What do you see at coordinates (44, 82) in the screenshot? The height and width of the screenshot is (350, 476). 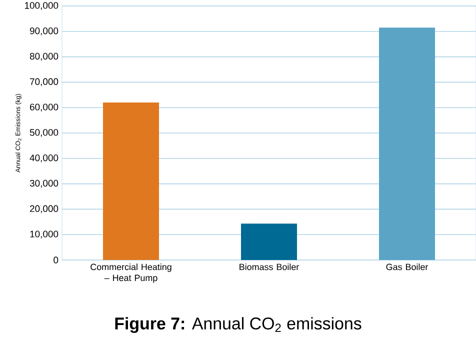 I see `y-tick-label: 70,000` at bounding box center [44, 82].